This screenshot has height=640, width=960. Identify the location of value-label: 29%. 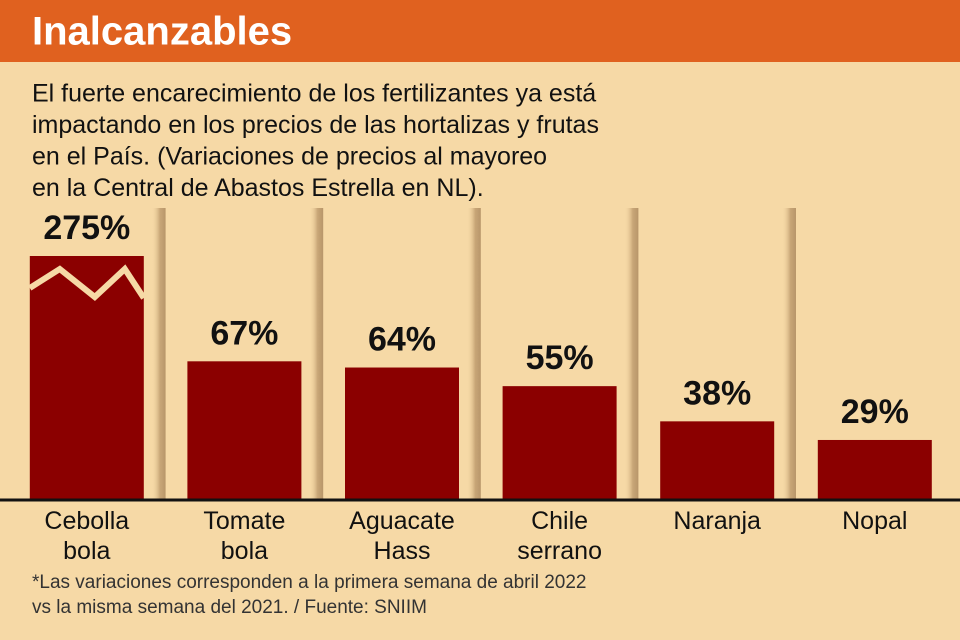
(875, 412).